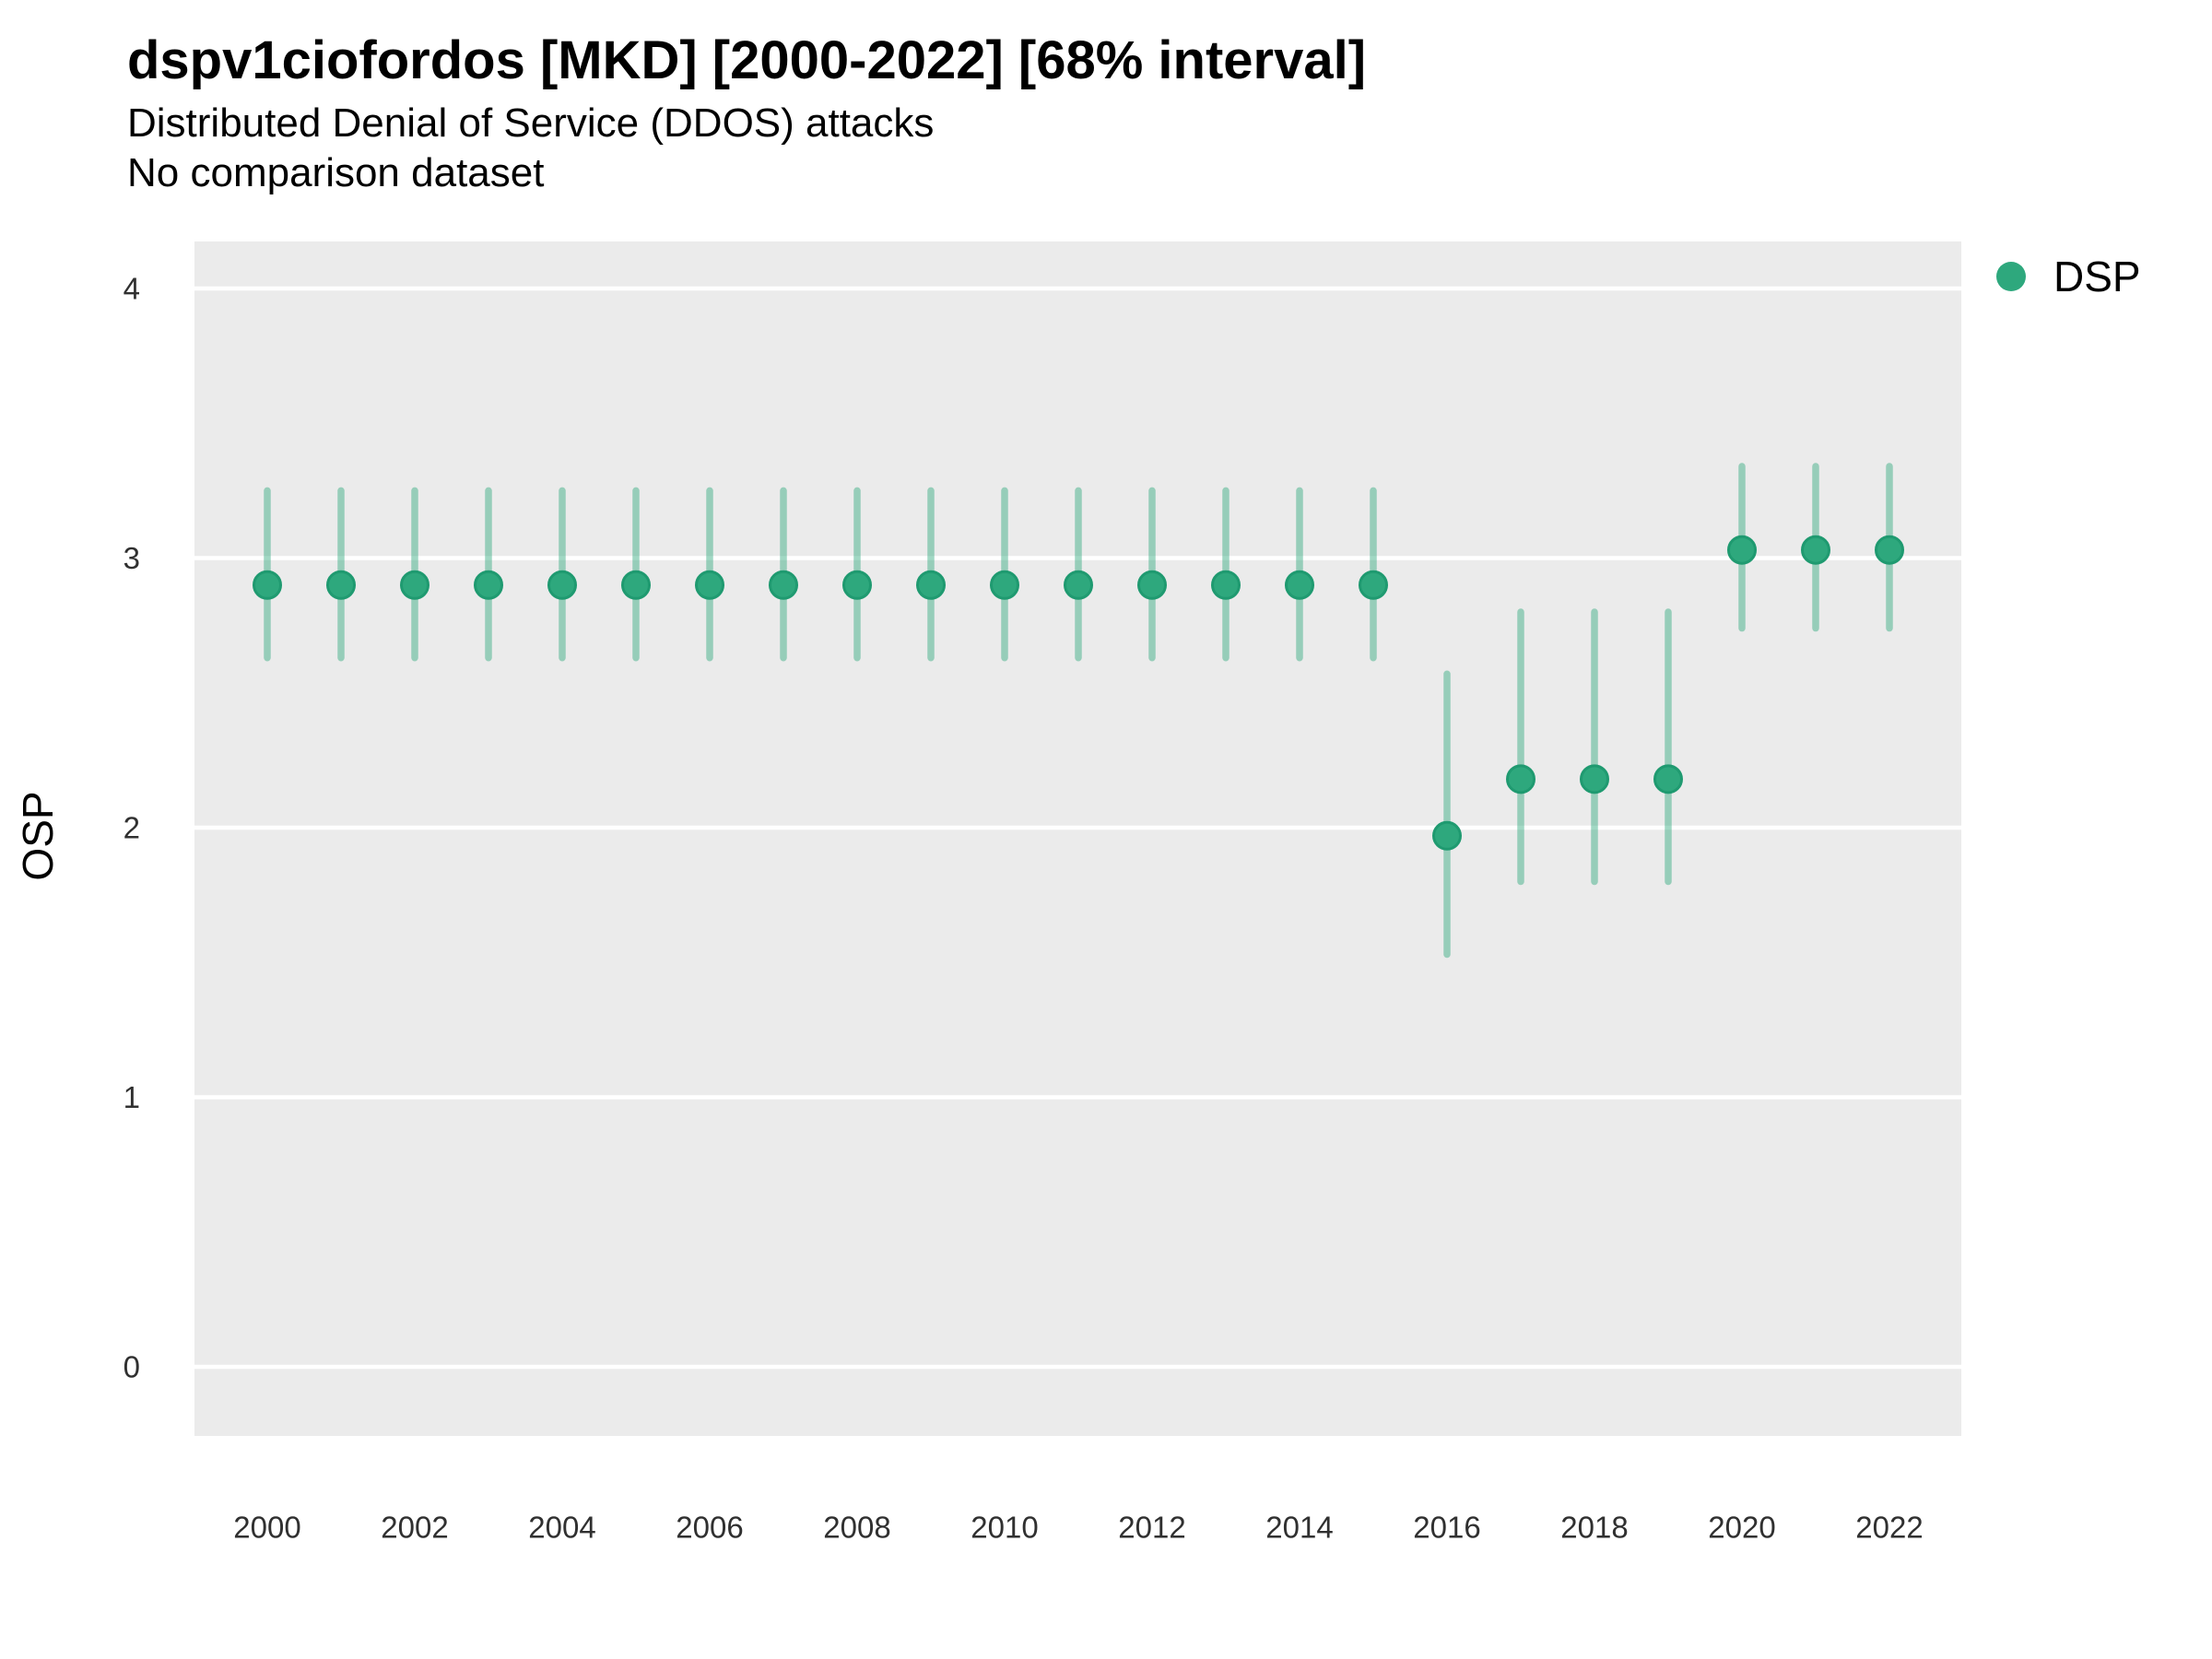 The image size is (2212, 1659). What do you see at coordinates (38, 835) in the screenshot?
I see `y-axis-title: OSP` at bounding box center [38, 835].